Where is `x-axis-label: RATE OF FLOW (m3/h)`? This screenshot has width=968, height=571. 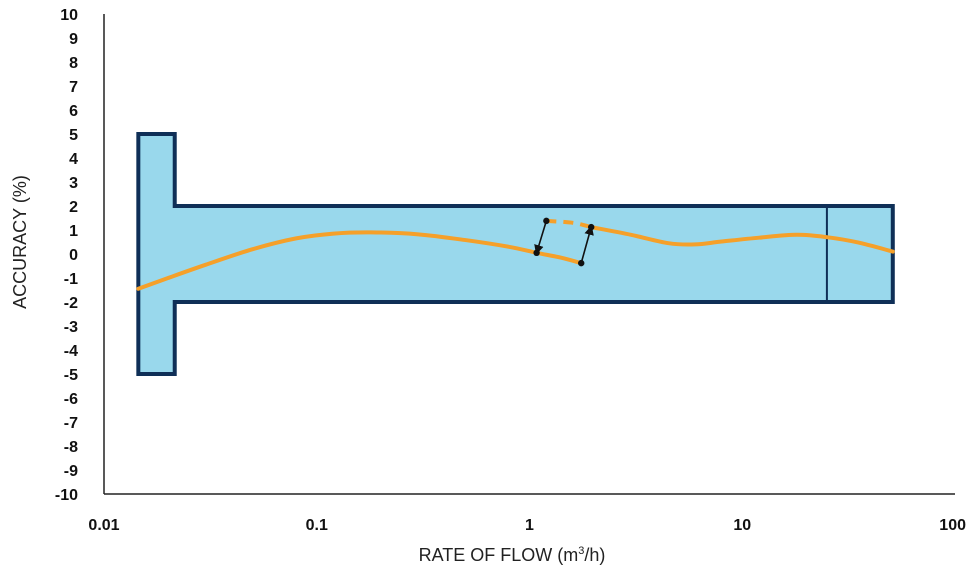 x-axis-label: RATE OF FLOW (m3/h) is located at coordinates (512, 555).